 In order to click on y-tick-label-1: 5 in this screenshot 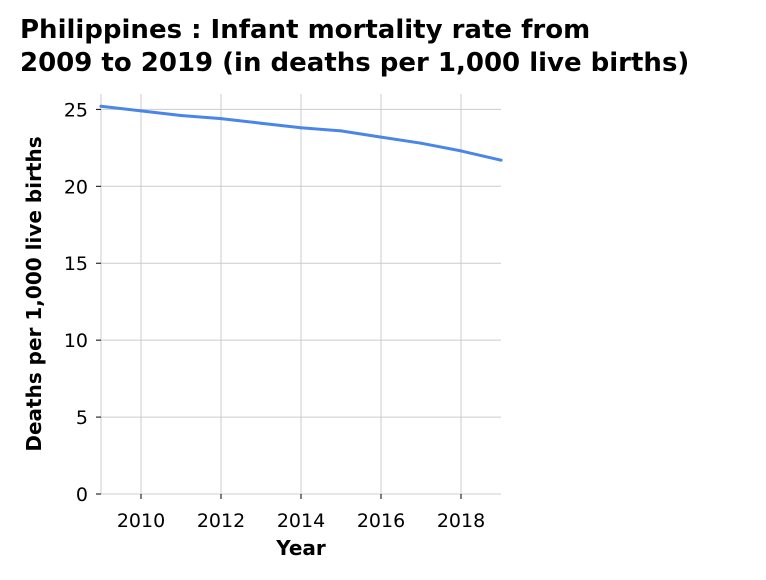, I will do `click(82, 418)`.